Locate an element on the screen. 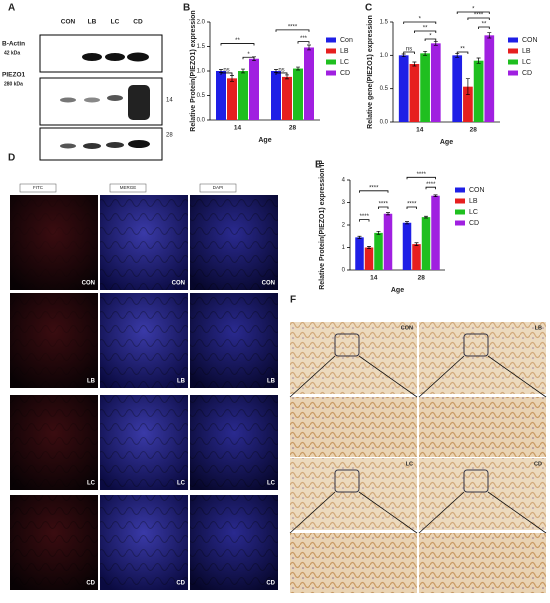  micrograph-label: LC is located at coordinates (271, 484).